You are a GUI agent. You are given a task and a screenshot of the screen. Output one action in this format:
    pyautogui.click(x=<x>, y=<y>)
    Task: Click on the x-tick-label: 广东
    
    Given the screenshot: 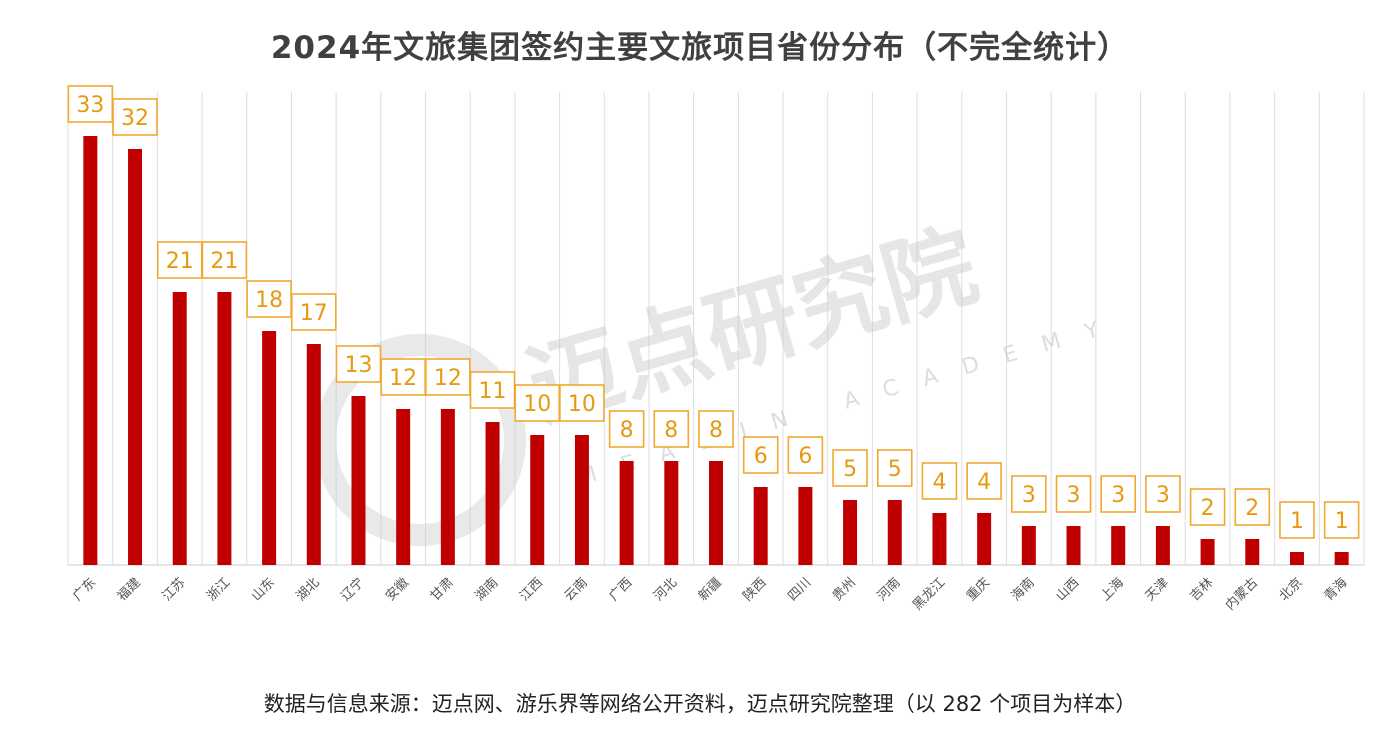 What is the action you would take?
    pyautogui.click(x=84, y=589)
    